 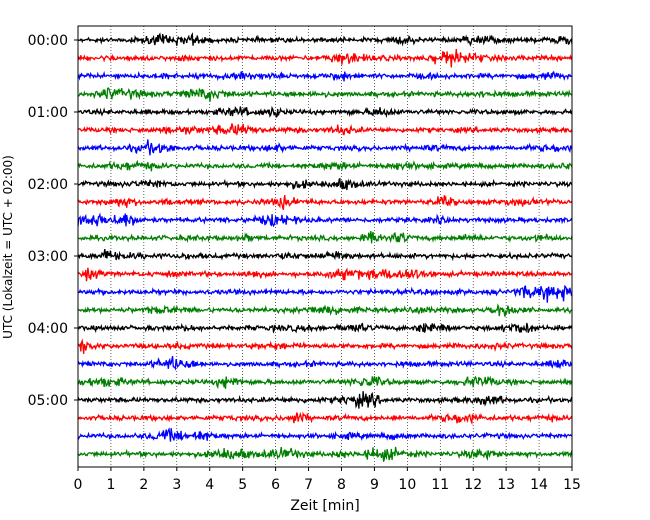 I want to click on x-tick-label: 3, so click(x=176, y=485).